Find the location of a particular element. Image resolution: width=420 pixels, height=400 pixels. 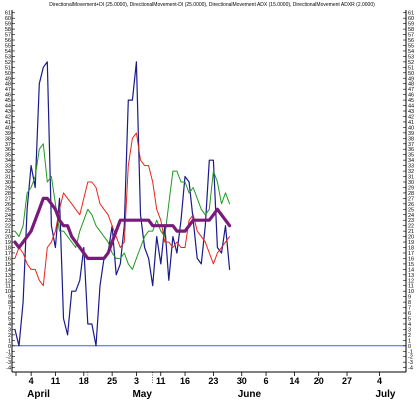

y-tick-label-left: 41 is located at coordinates (8, 123).